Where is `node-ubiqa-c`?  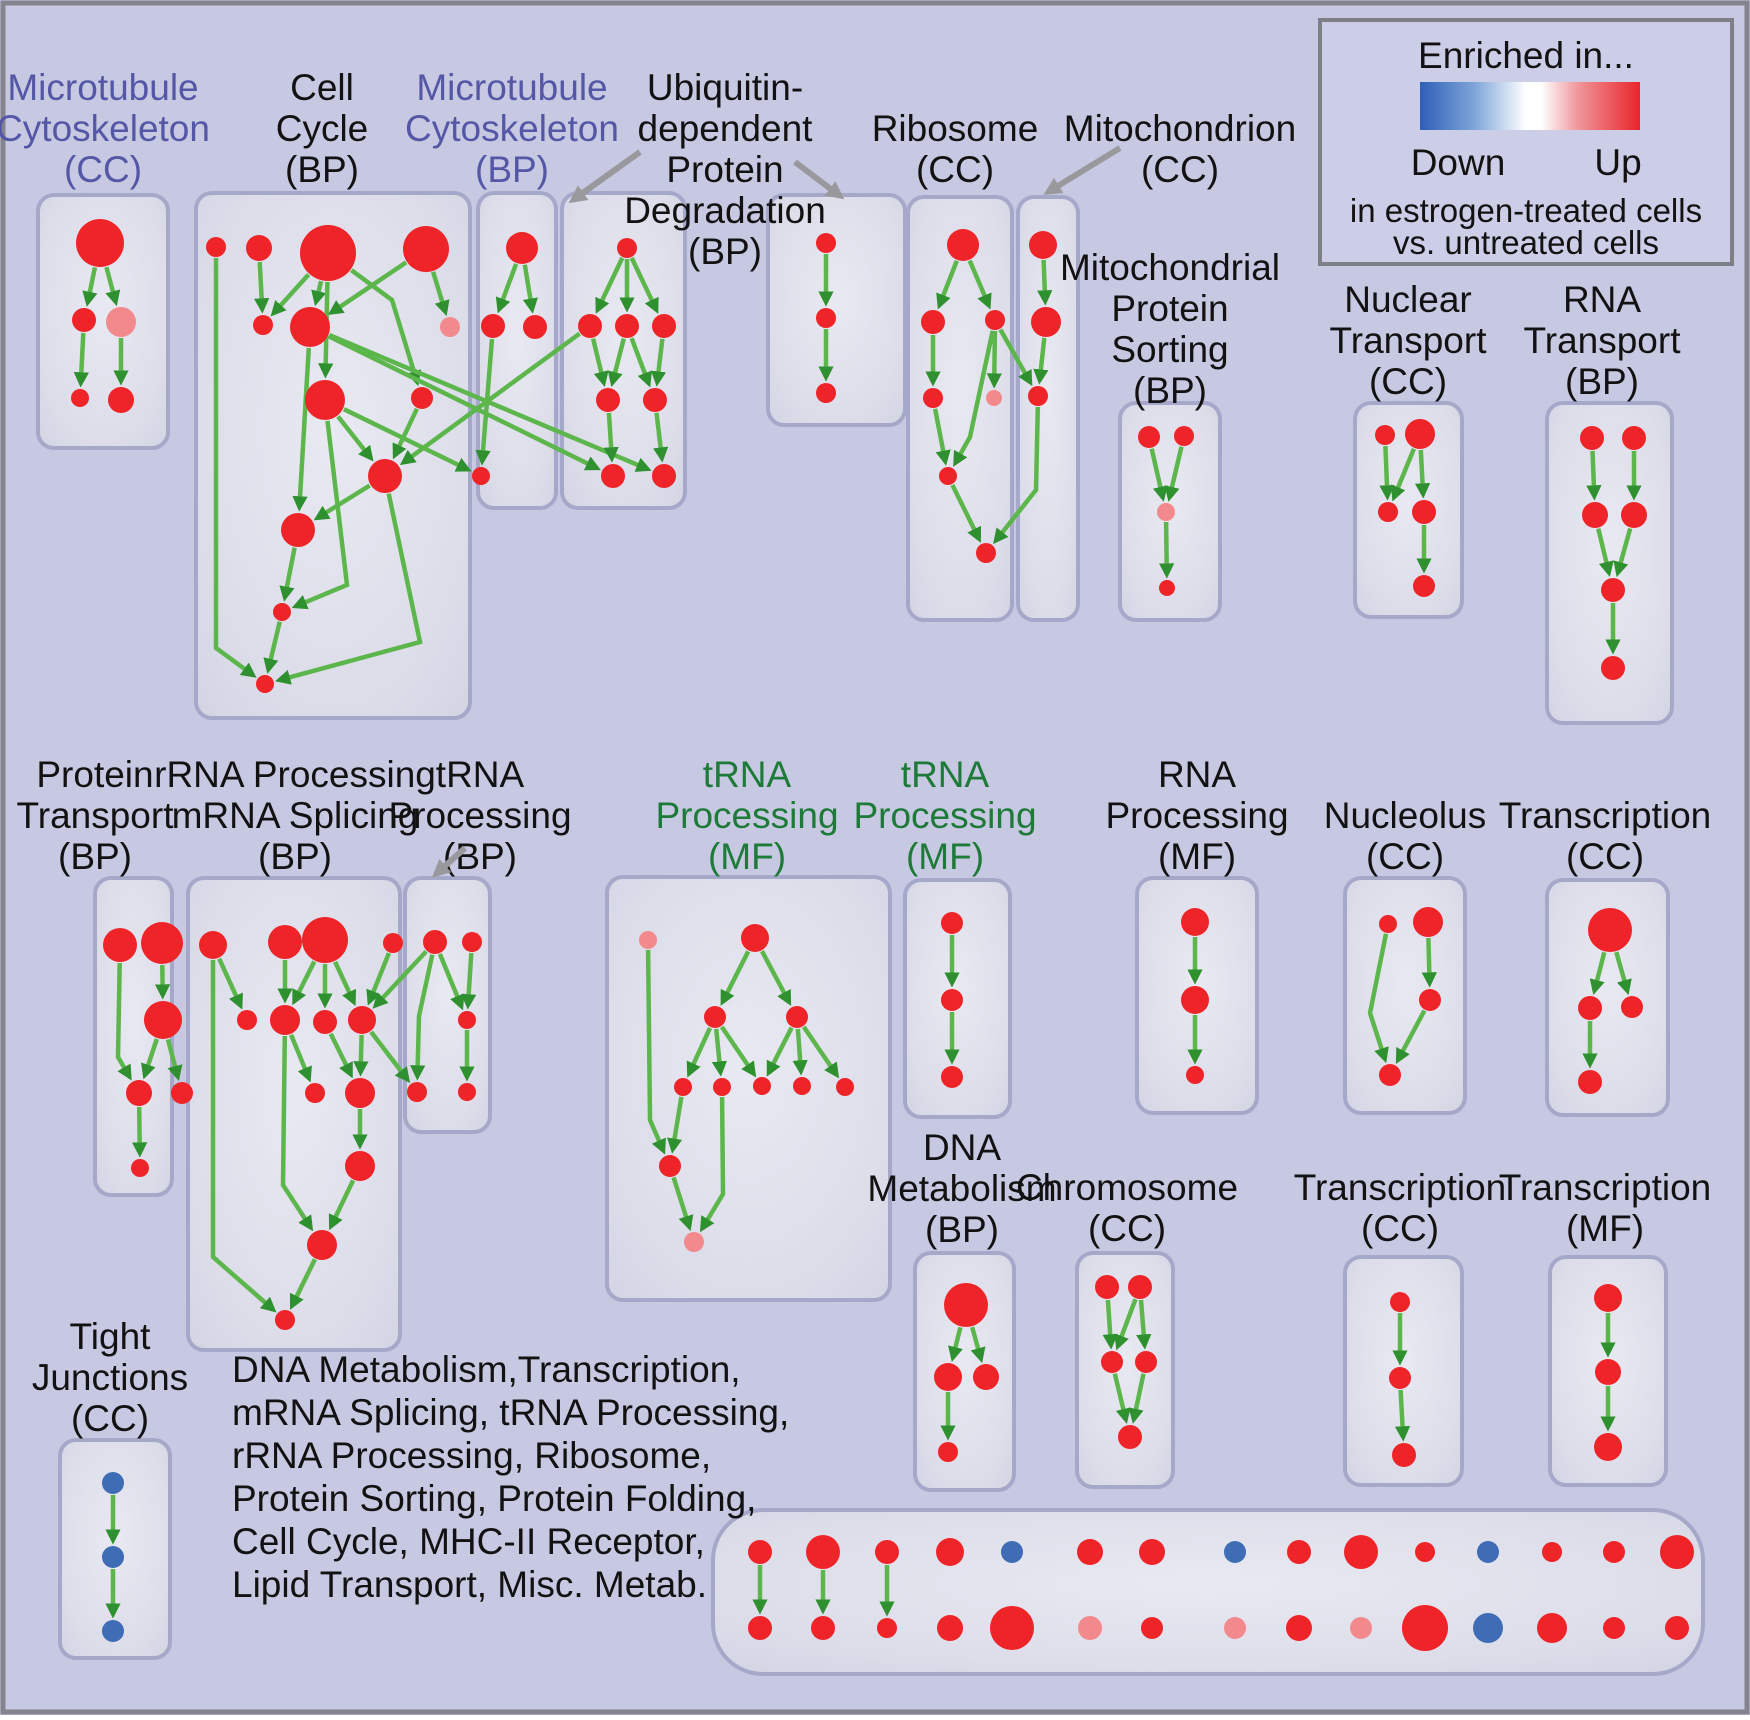
node-ubiqa-c is located at coordinates (664, 326).